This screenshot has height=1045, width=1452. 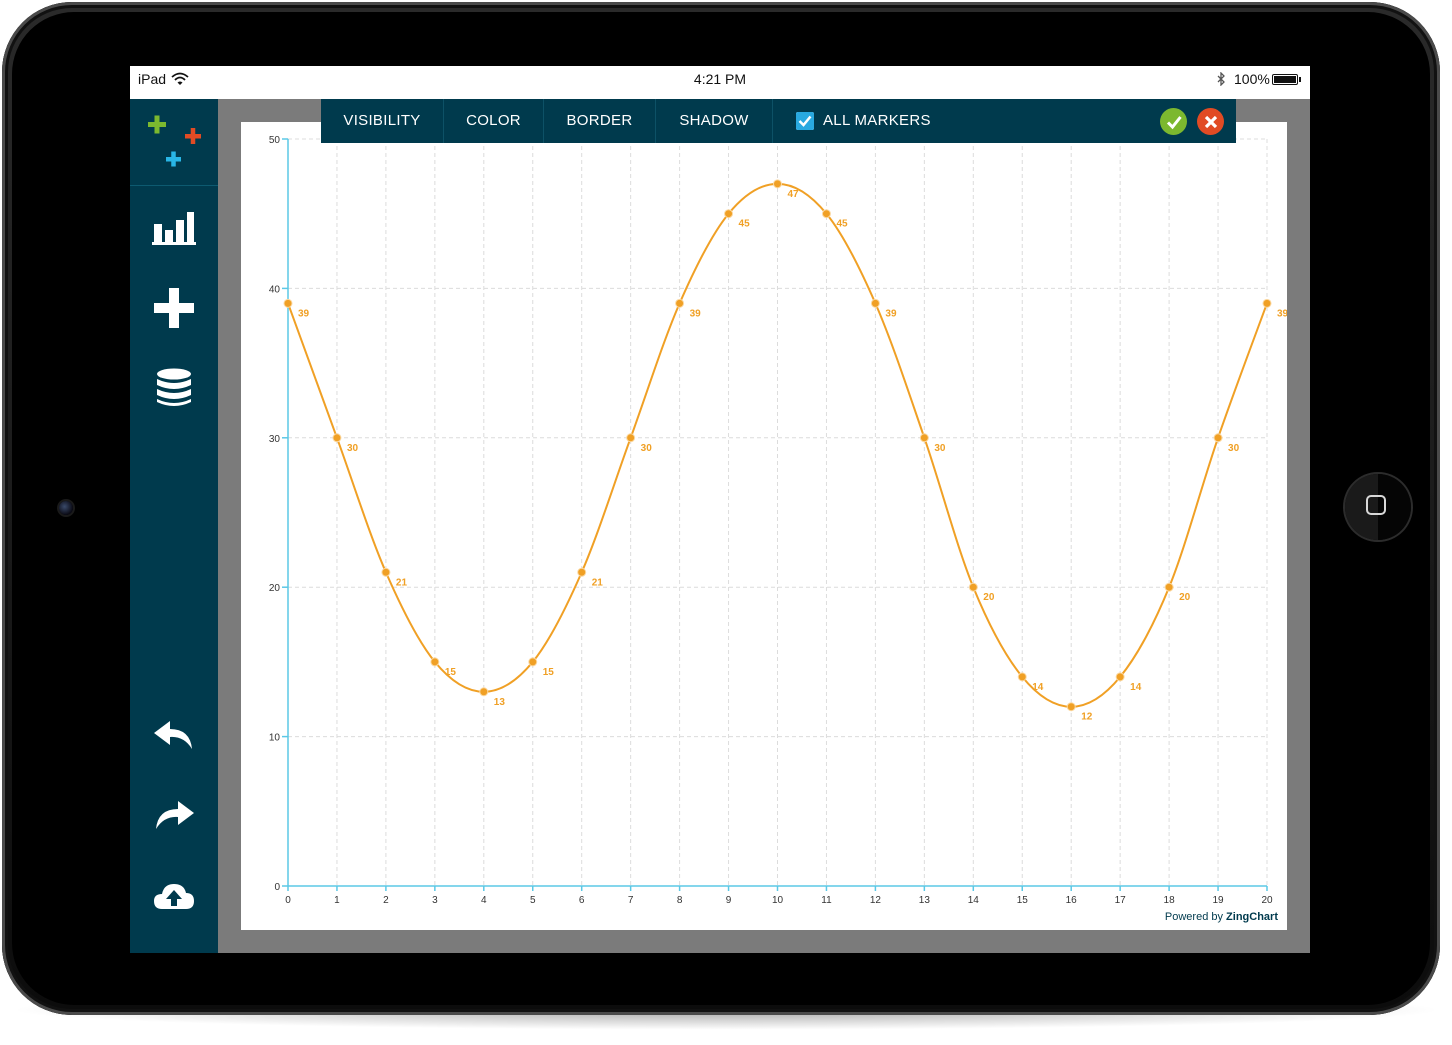 I want to click on status-time: 4:21 PM, so click(x=720, y=79).